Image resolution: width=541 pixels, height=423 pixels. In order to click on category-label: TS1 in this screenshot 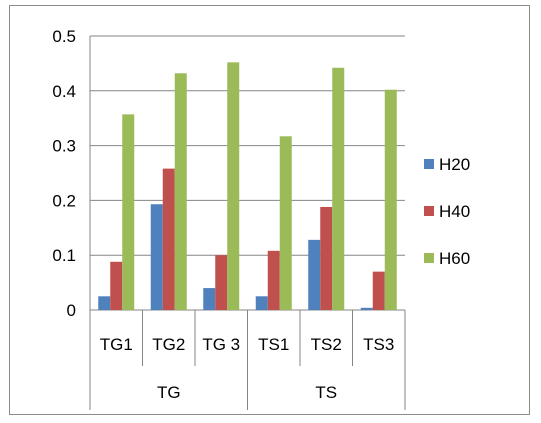, I will do `click(273, 344)`.